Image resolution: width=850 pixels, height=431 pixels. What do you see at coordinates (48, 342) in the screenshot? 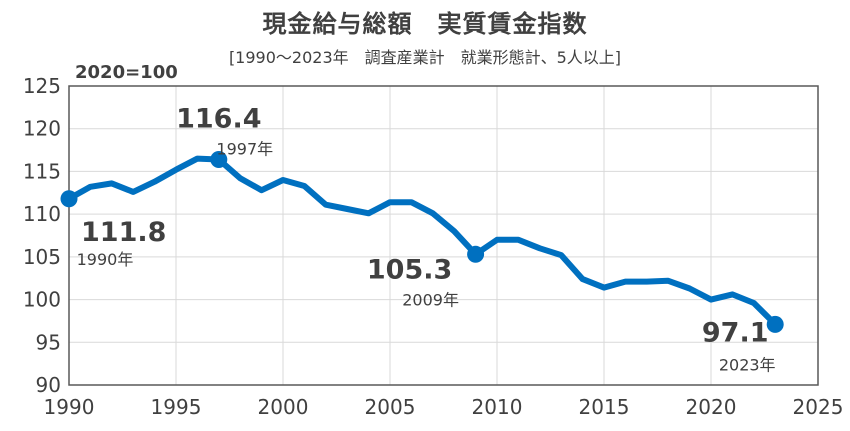
I see `y-tick-label: 95` at bounding box center [48, 342].